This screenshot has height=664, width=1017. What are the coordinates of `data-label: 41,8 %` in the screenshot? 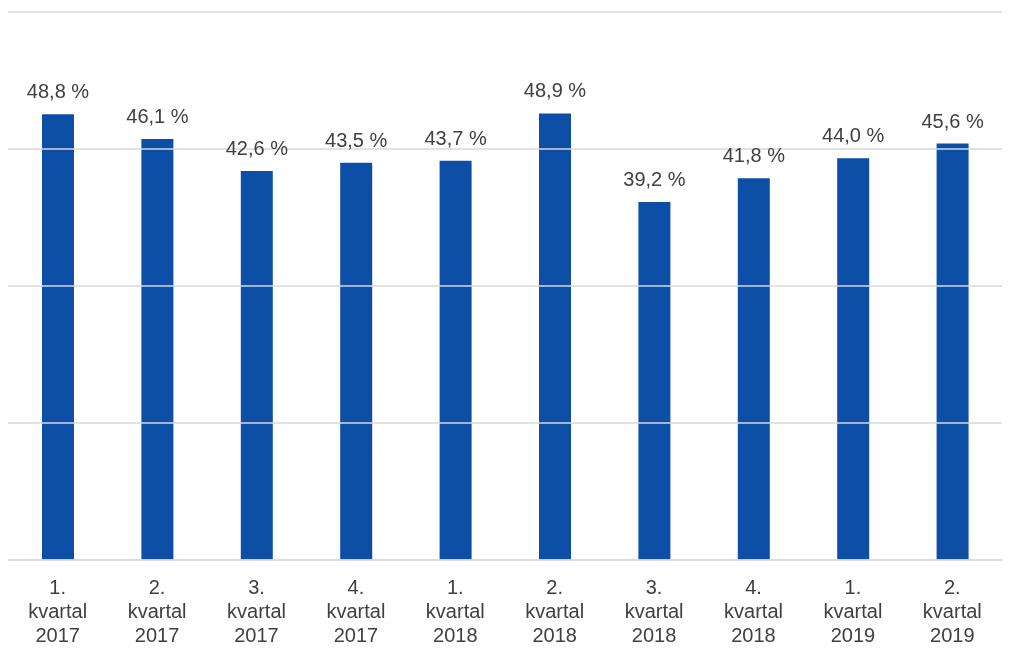 It's located at (754, 155).